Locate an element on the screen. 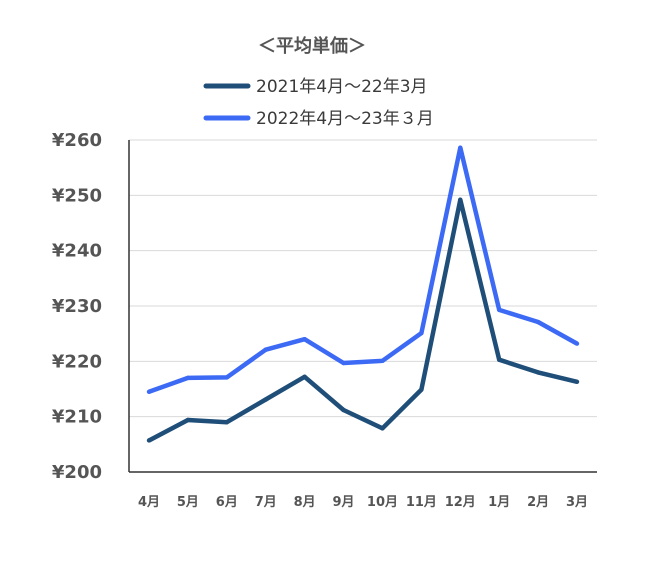 The height and width of the screenshot is (562, 650). x-axis-ticks: 4月 5月 6月 7月 8月 9月 10月 11月 12月 1月 2月 3月 is located at coordinates (363, 502).